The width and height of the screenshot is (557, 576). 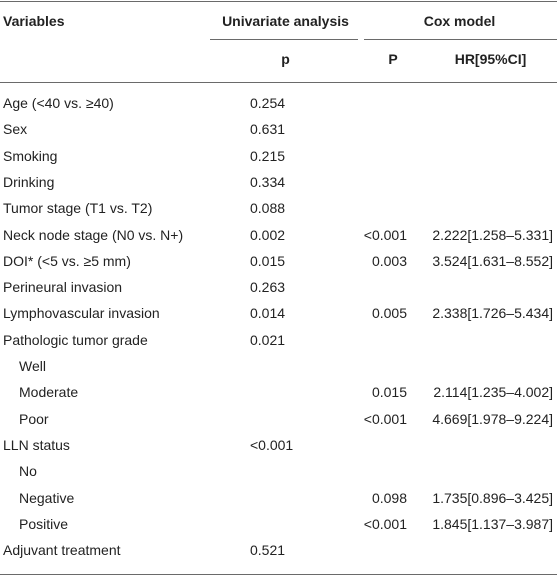 What do you see at coordinates (268, 182) in the screenshot?
I see `row-univariate-p: 0.334` at bounding box center [268, 182].